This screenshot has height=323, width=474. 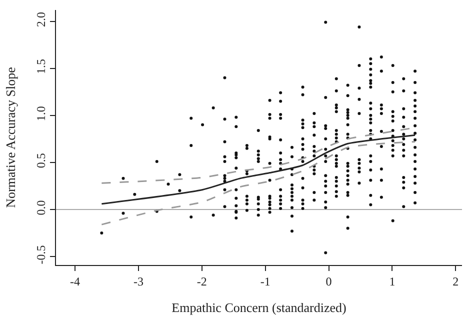 I want to click on x-tick-label: -2, so click(x=201, y=281).